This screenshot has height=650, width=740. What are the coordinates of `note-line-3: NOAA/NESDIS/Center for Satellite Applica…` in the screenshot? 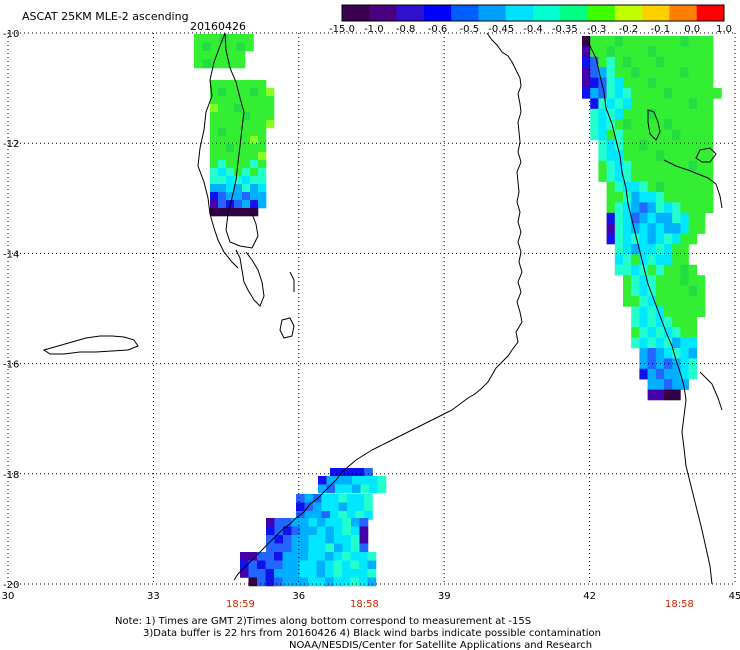 It's located at (440, 645).